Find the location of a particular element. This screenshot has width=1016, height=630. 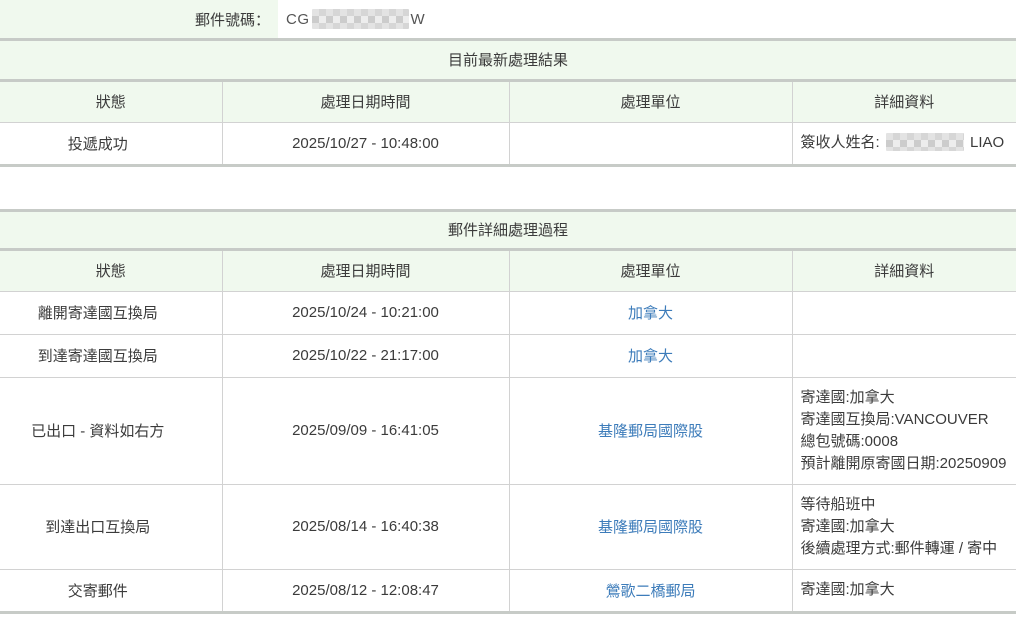

table-row: 到達寄達國互換局 2025/10/22 - 21:17:00 加拿大 is located at coordinates (508, 356).